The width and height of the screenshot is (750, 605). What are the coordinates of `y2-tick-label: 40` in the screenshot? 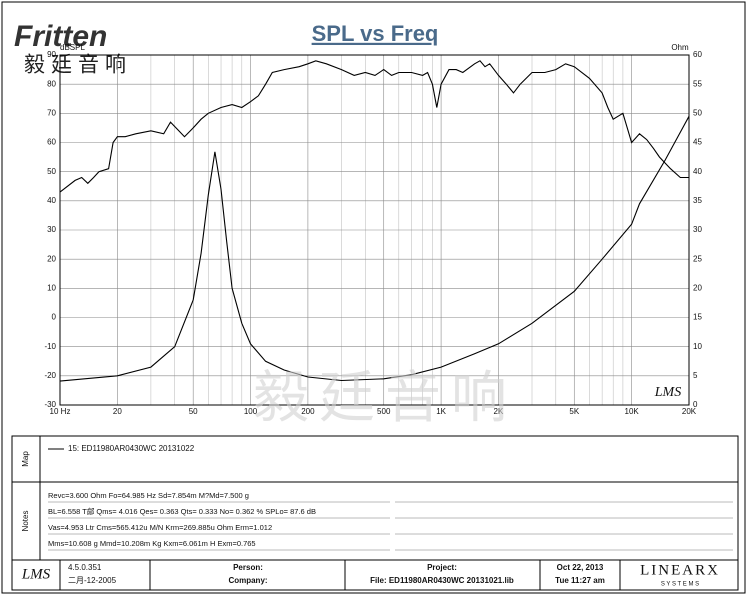 It's located at (697, 171).